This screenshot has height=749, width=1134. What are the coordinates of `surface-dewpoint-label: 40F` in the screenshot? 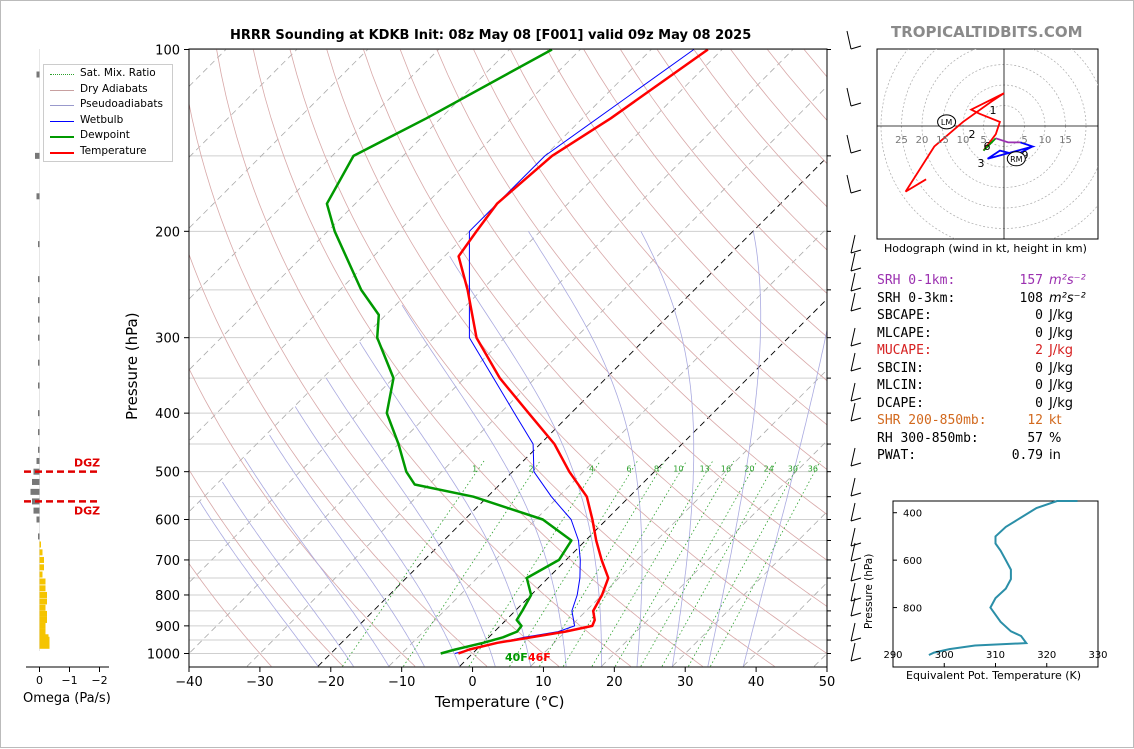 It's located at (516, 657).